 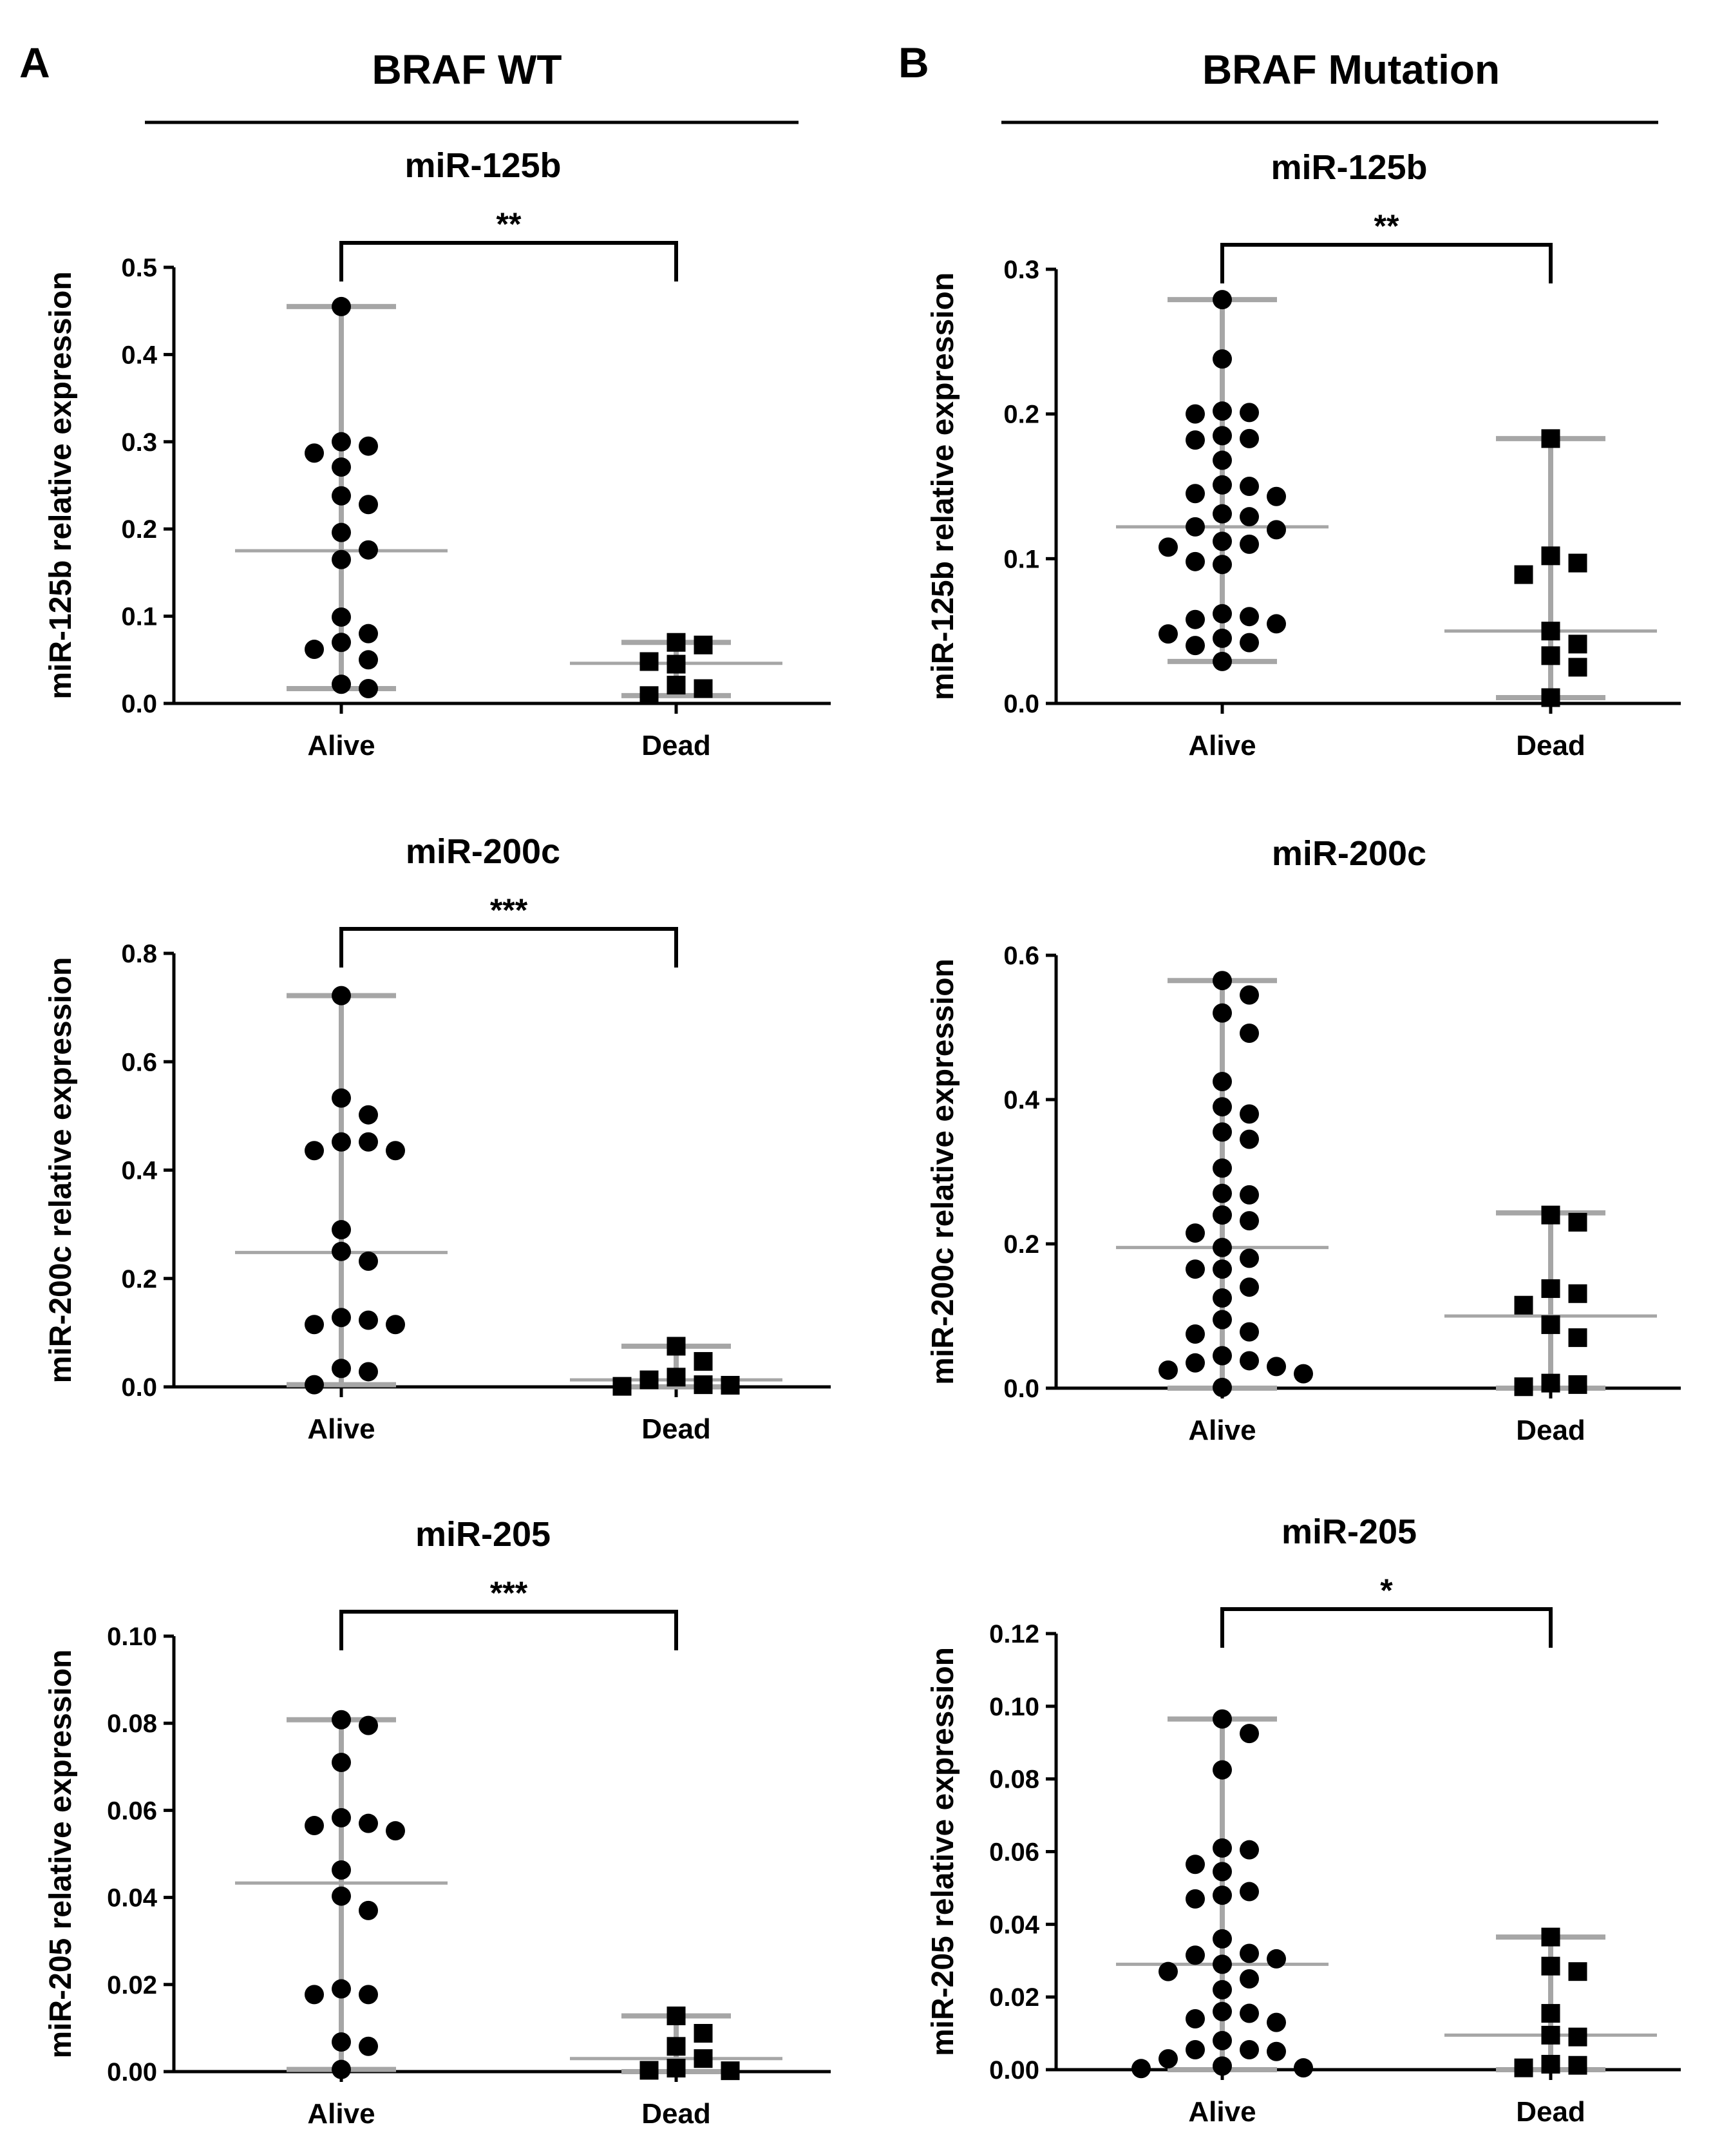 I want to click on y-tick-label: 0.04, so click(x=1014, y=1925).